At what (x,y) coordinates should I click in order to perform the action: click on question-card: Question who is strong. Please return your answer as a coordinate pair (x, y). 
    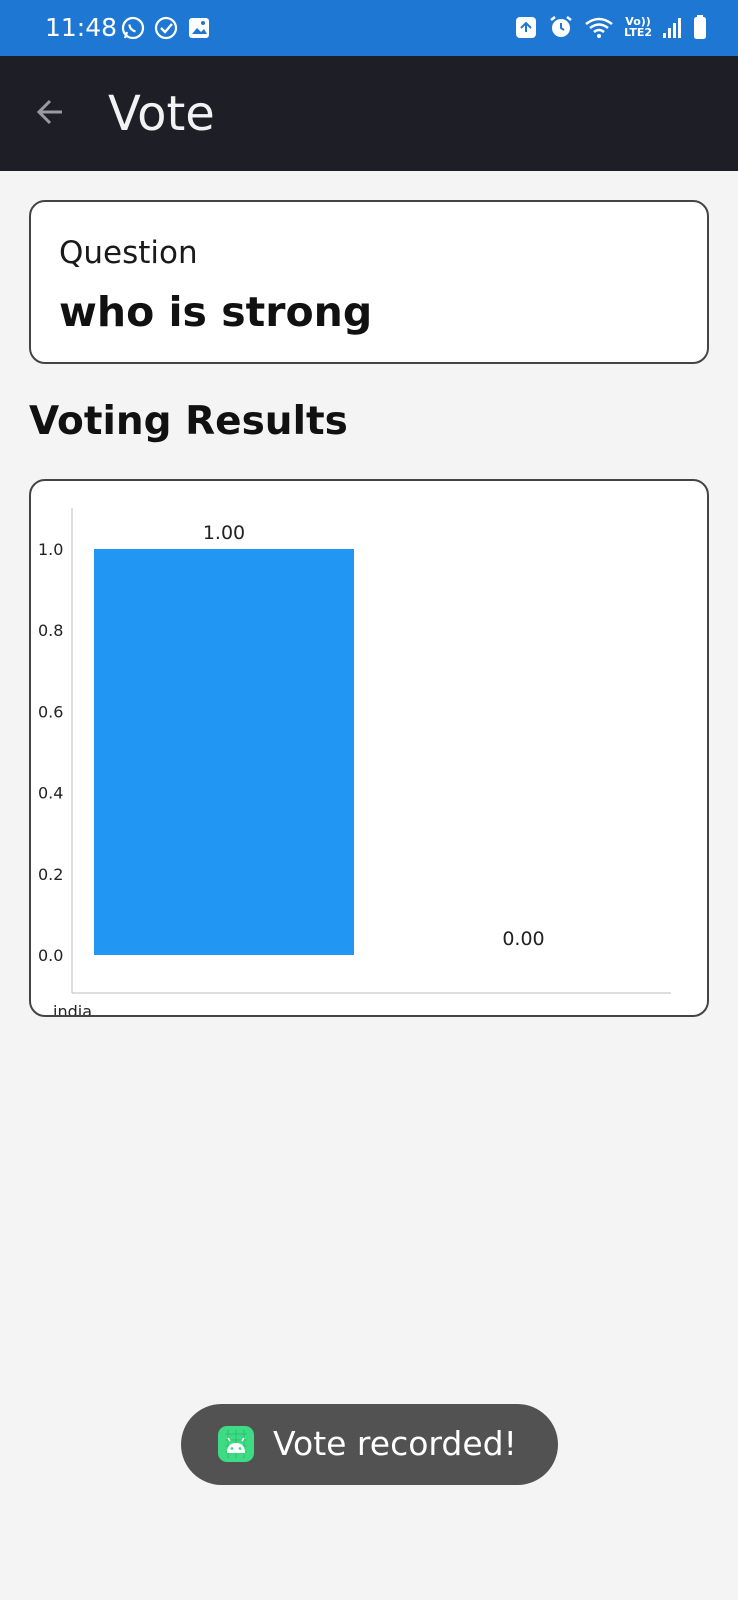
    Looking at the image, I should click on (369, 282).